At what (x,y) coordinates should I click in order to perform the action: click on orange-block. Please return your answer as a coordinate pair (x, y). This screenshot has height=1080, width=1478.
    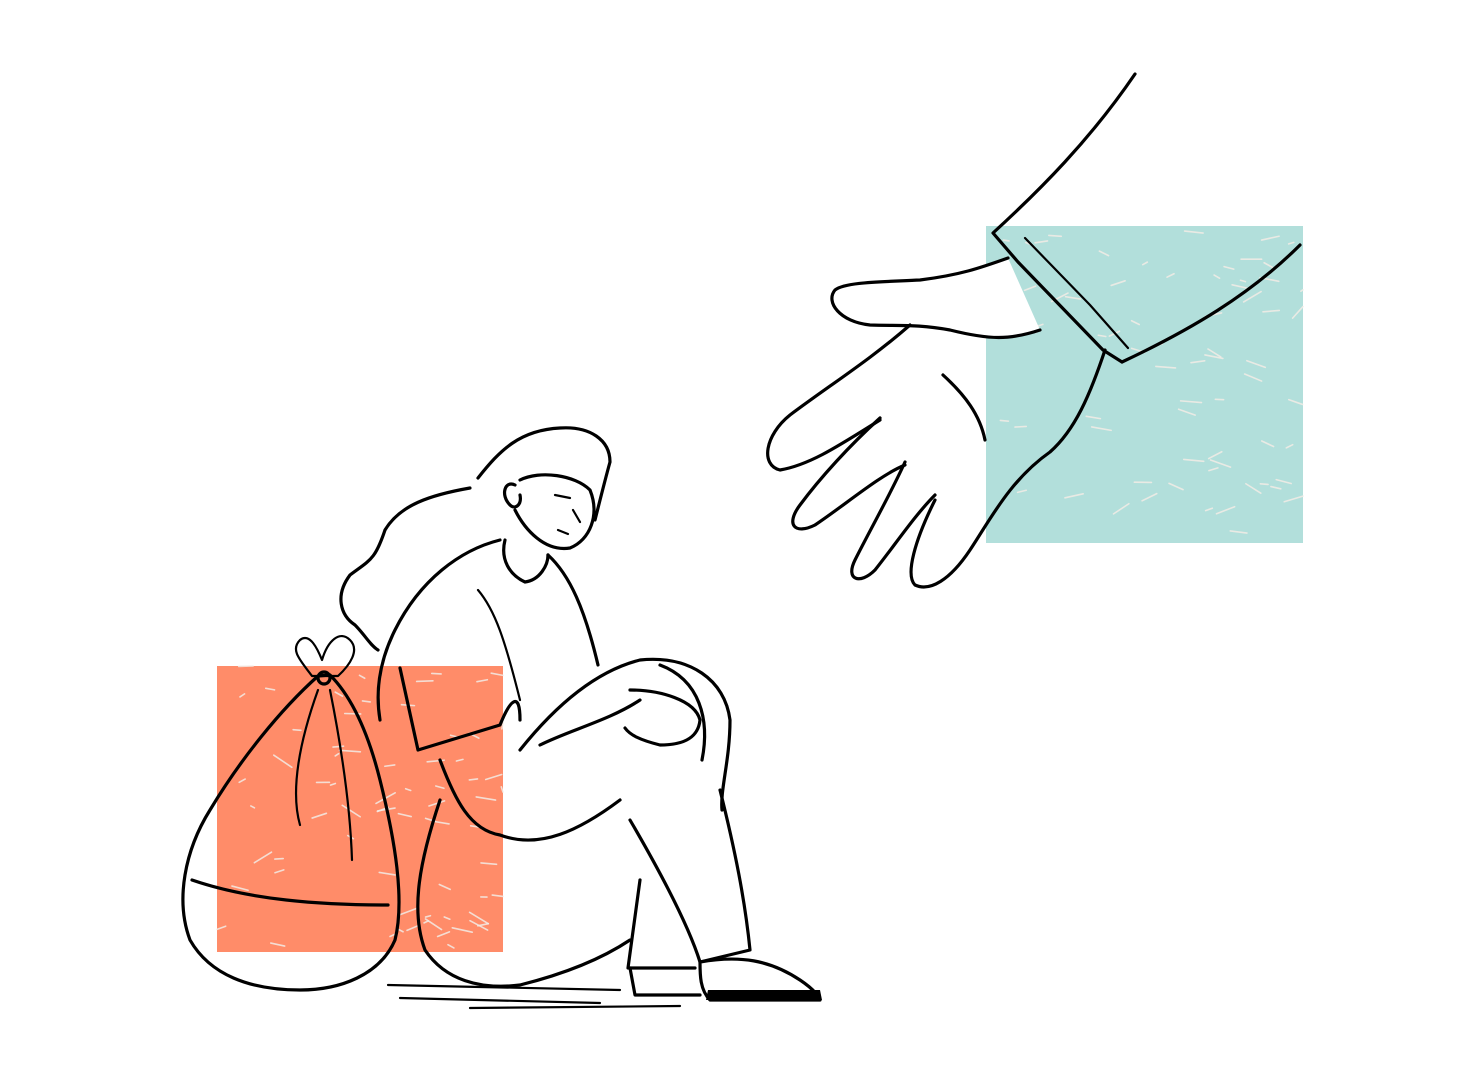
    Looking at the image, I should click on (360, 809).